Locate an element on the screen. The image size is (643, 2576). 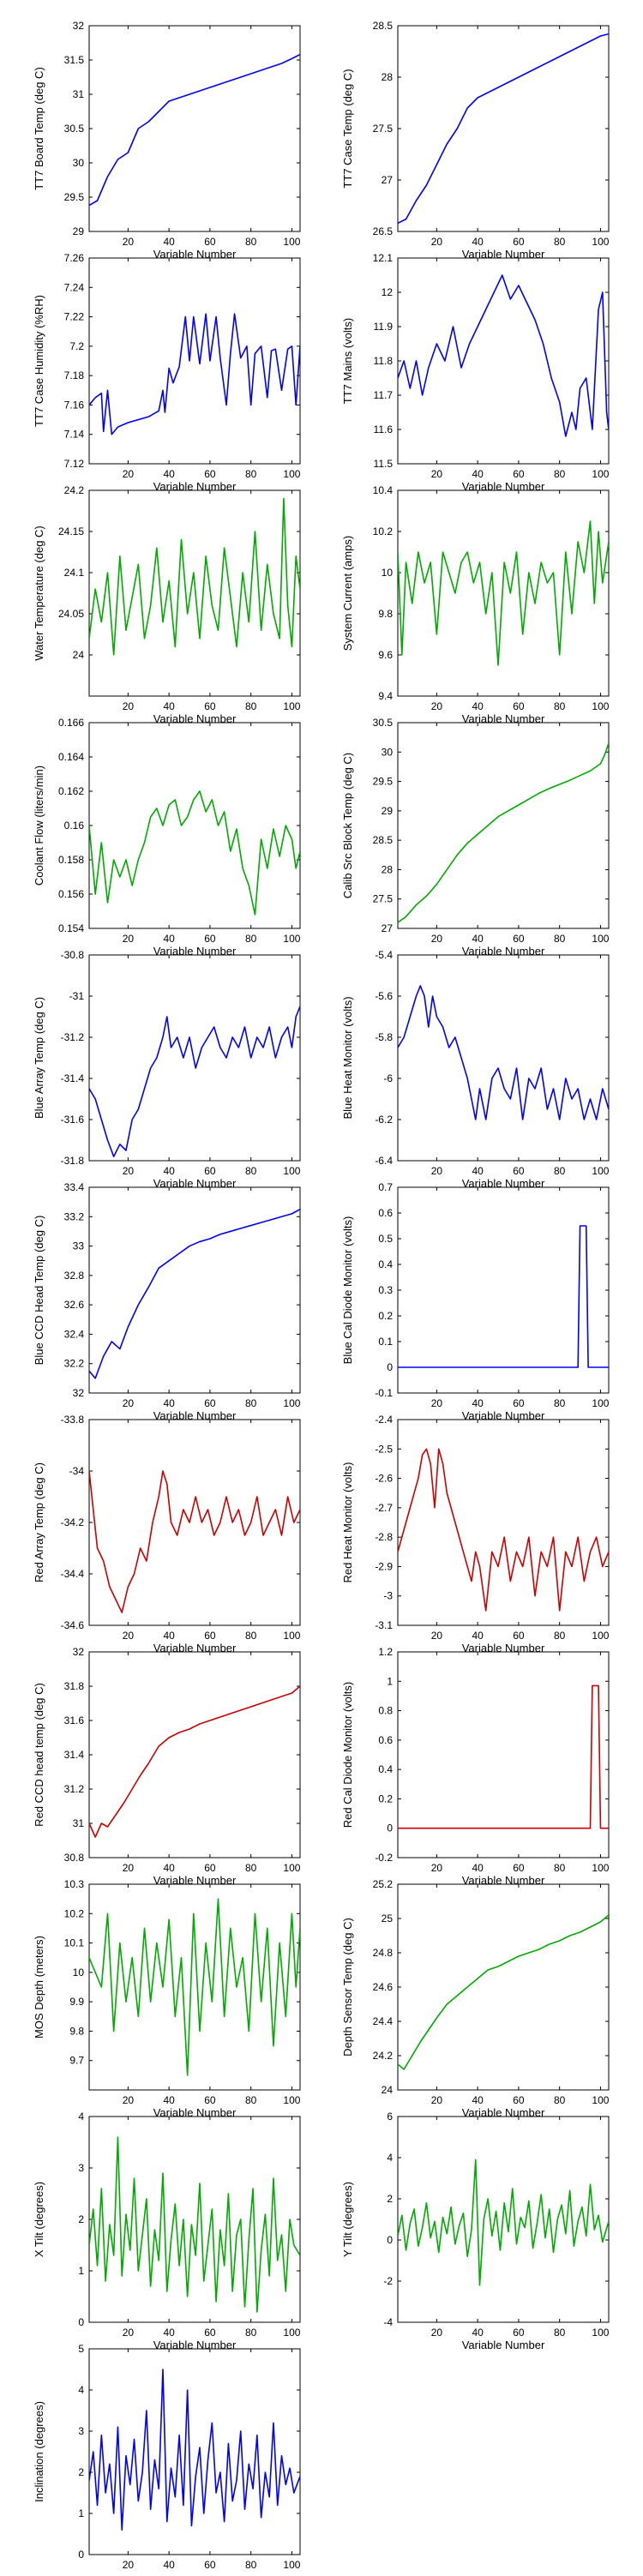
y-tick-label: -34.6 is located at coordinates (73, 1625).